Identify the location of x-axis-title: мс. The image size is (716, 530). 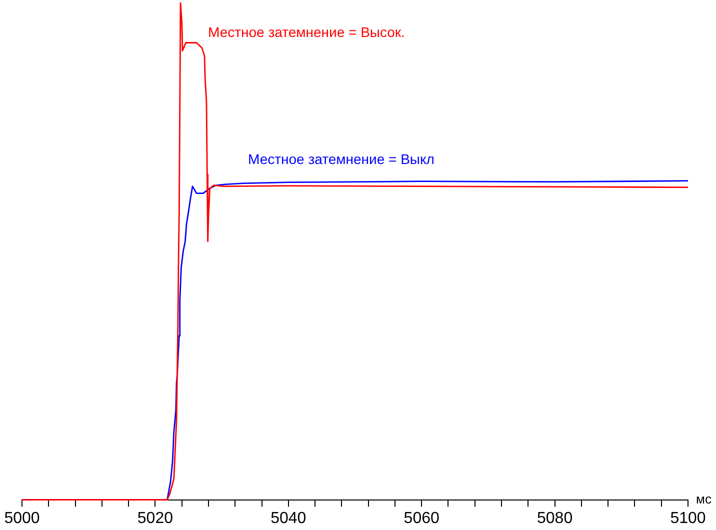
(704, 498).